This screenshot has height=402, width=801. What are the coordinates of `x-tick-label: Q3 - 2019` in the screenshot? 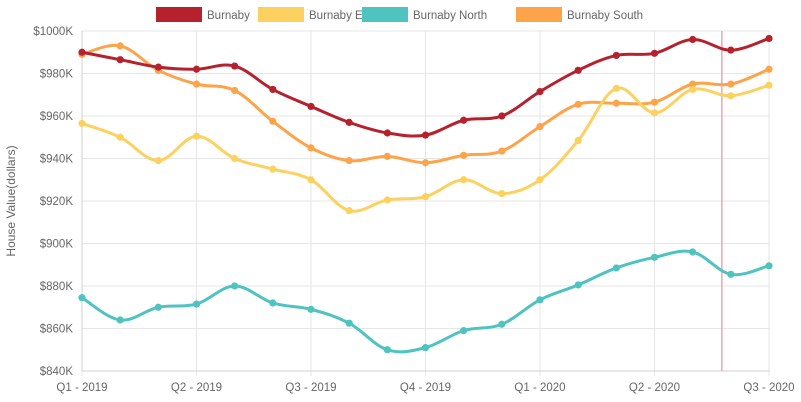 It's located at (310, 388).